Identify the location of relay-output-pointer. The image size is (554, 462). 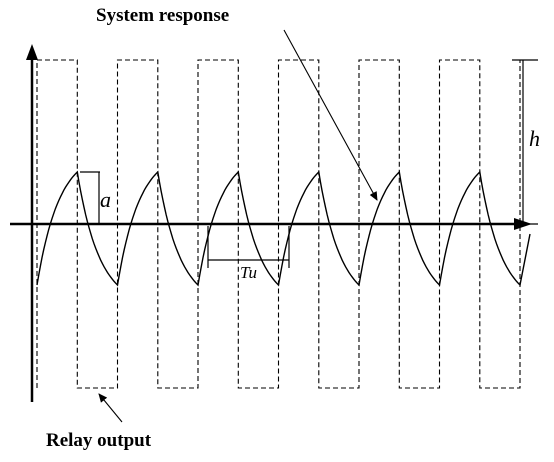
(110, 408).